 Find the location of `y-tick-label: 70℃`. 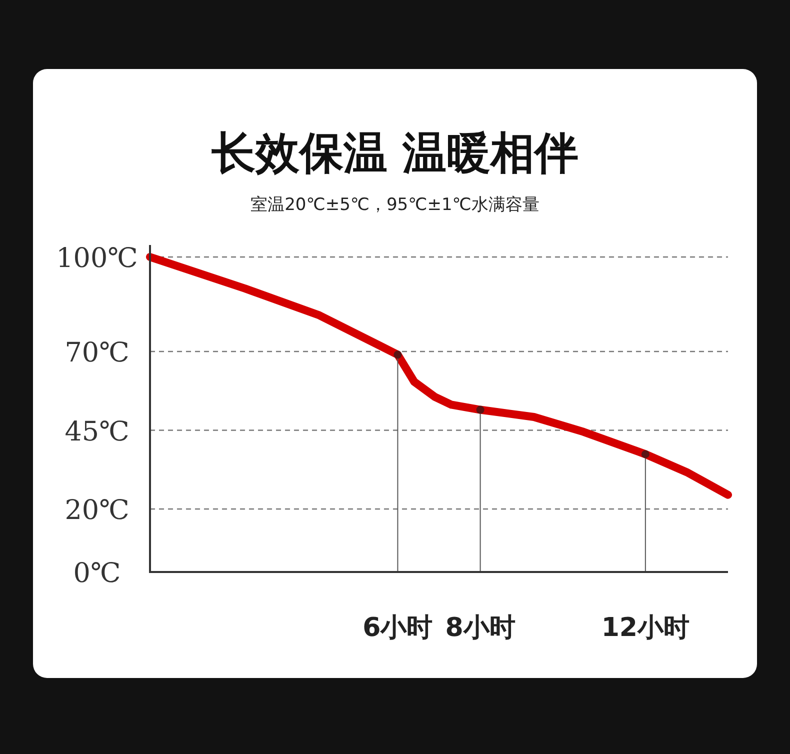

y-tick-label: 70℃ is located at coordinates (97, 353).